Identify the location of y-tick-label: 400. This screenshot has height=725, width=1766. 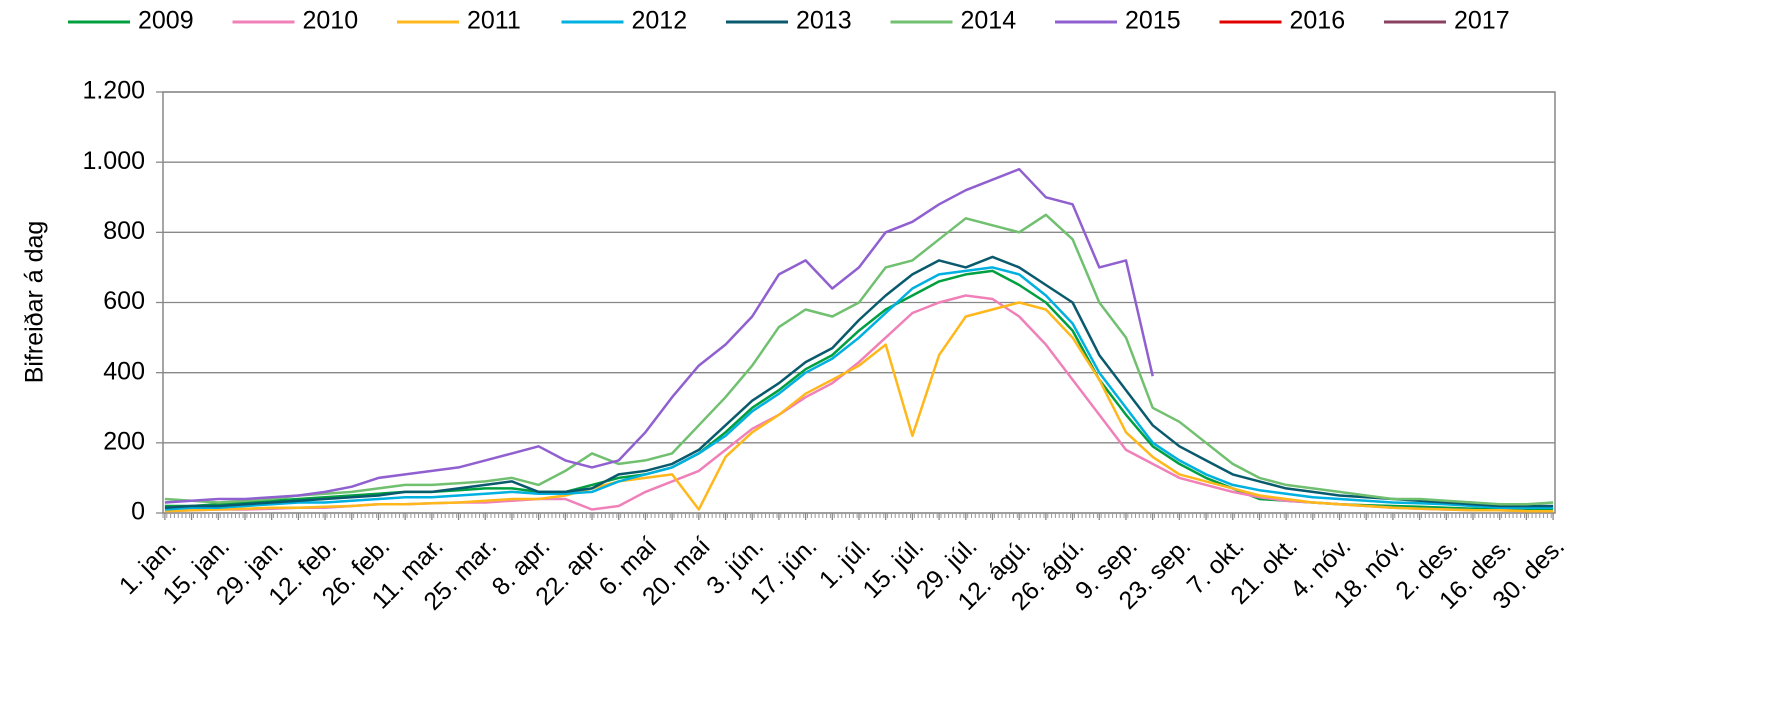
(124, 371).